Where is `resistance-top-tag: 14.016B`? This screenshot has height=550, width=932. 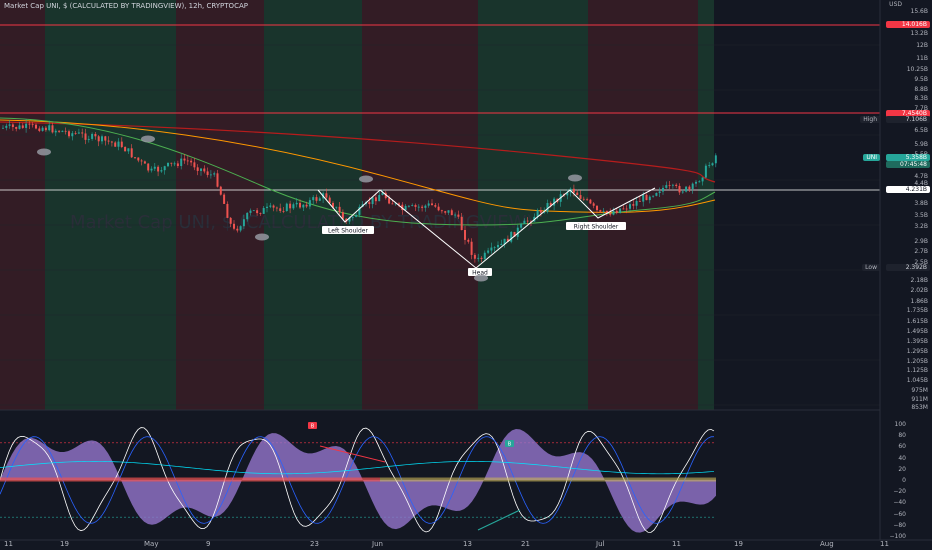
resistance-top-tag: 14.016B is located at coordinates (908, 24).